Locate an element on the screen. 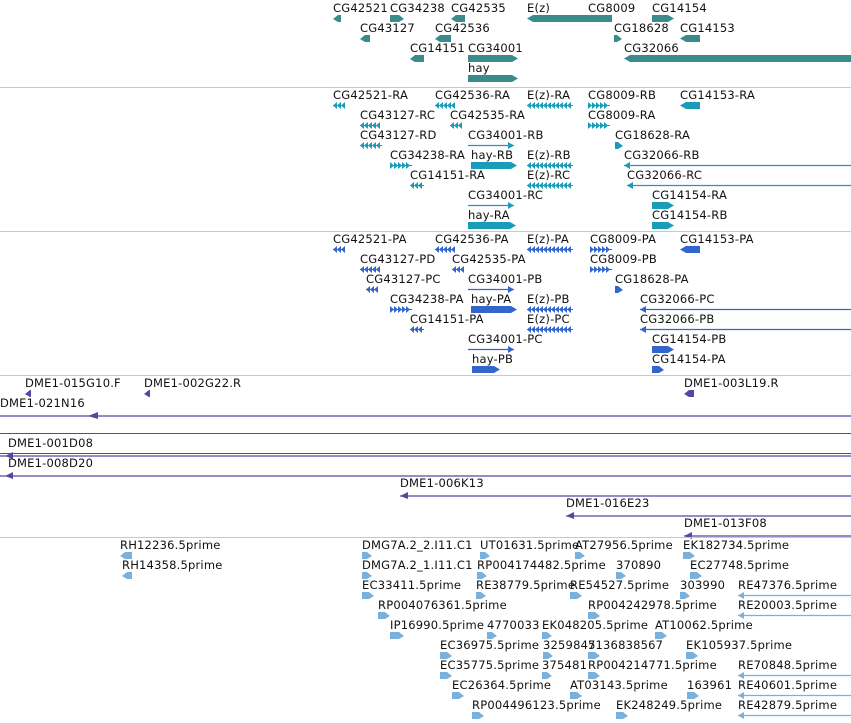 The width and height of the screenshot is (851, 723). feature-label: 3259845 is located at coordinates (569, 645).